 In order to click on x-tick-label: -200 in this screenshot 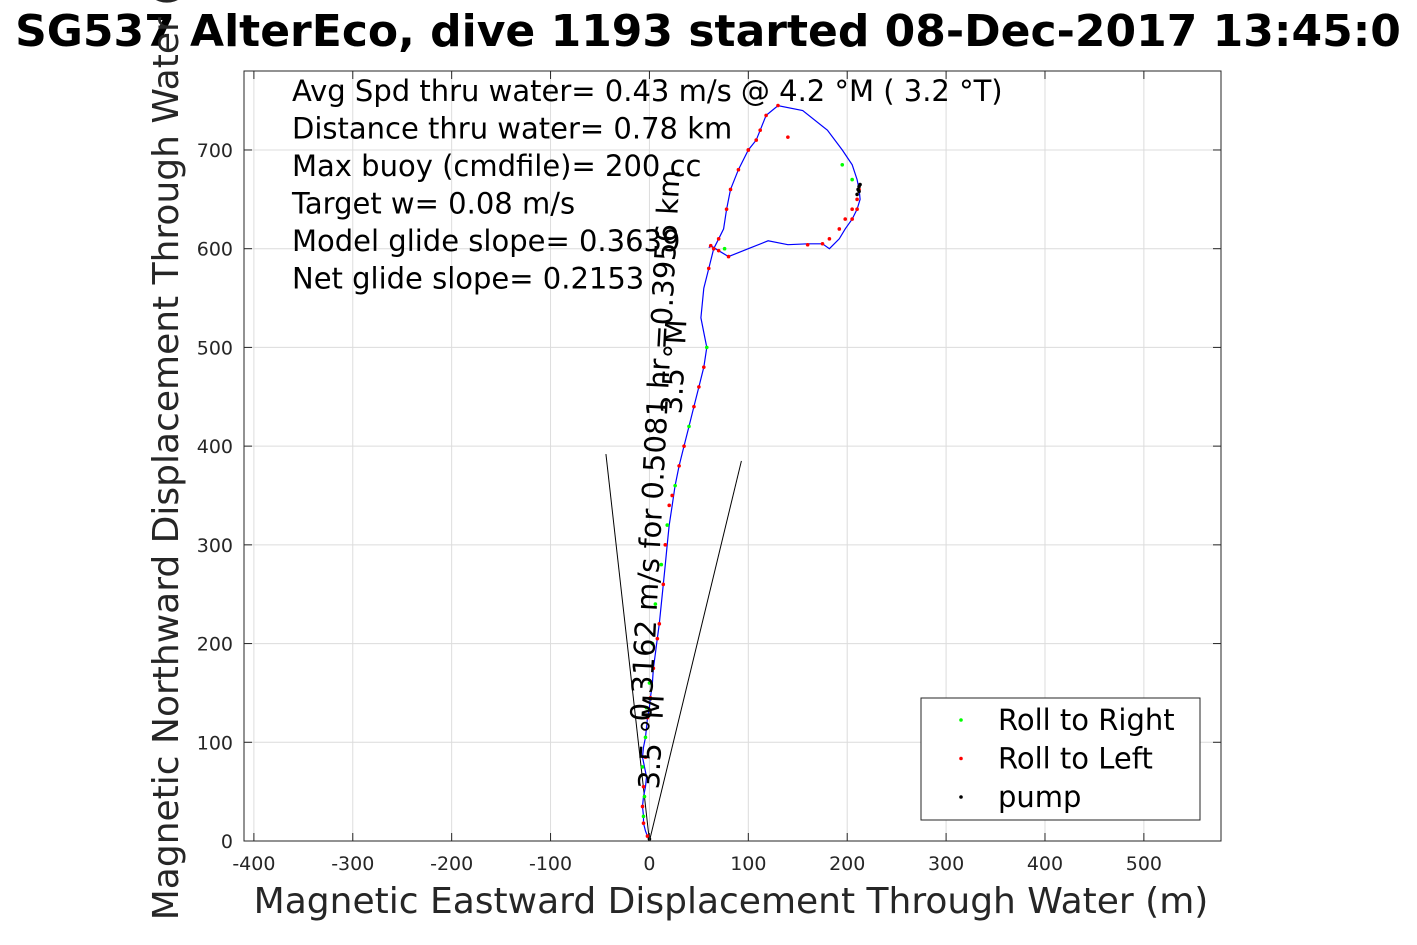, I will do `click(451, 864)`.